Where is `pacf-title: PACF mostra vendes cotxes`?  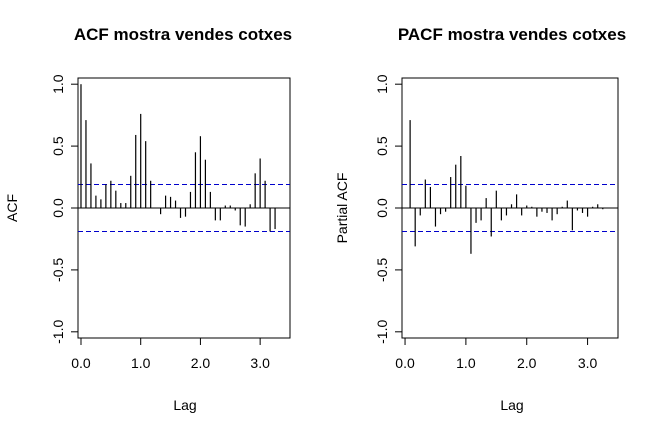 pacf-title: PACF mostra vendes cotxes is located at coordinates (512, 34).